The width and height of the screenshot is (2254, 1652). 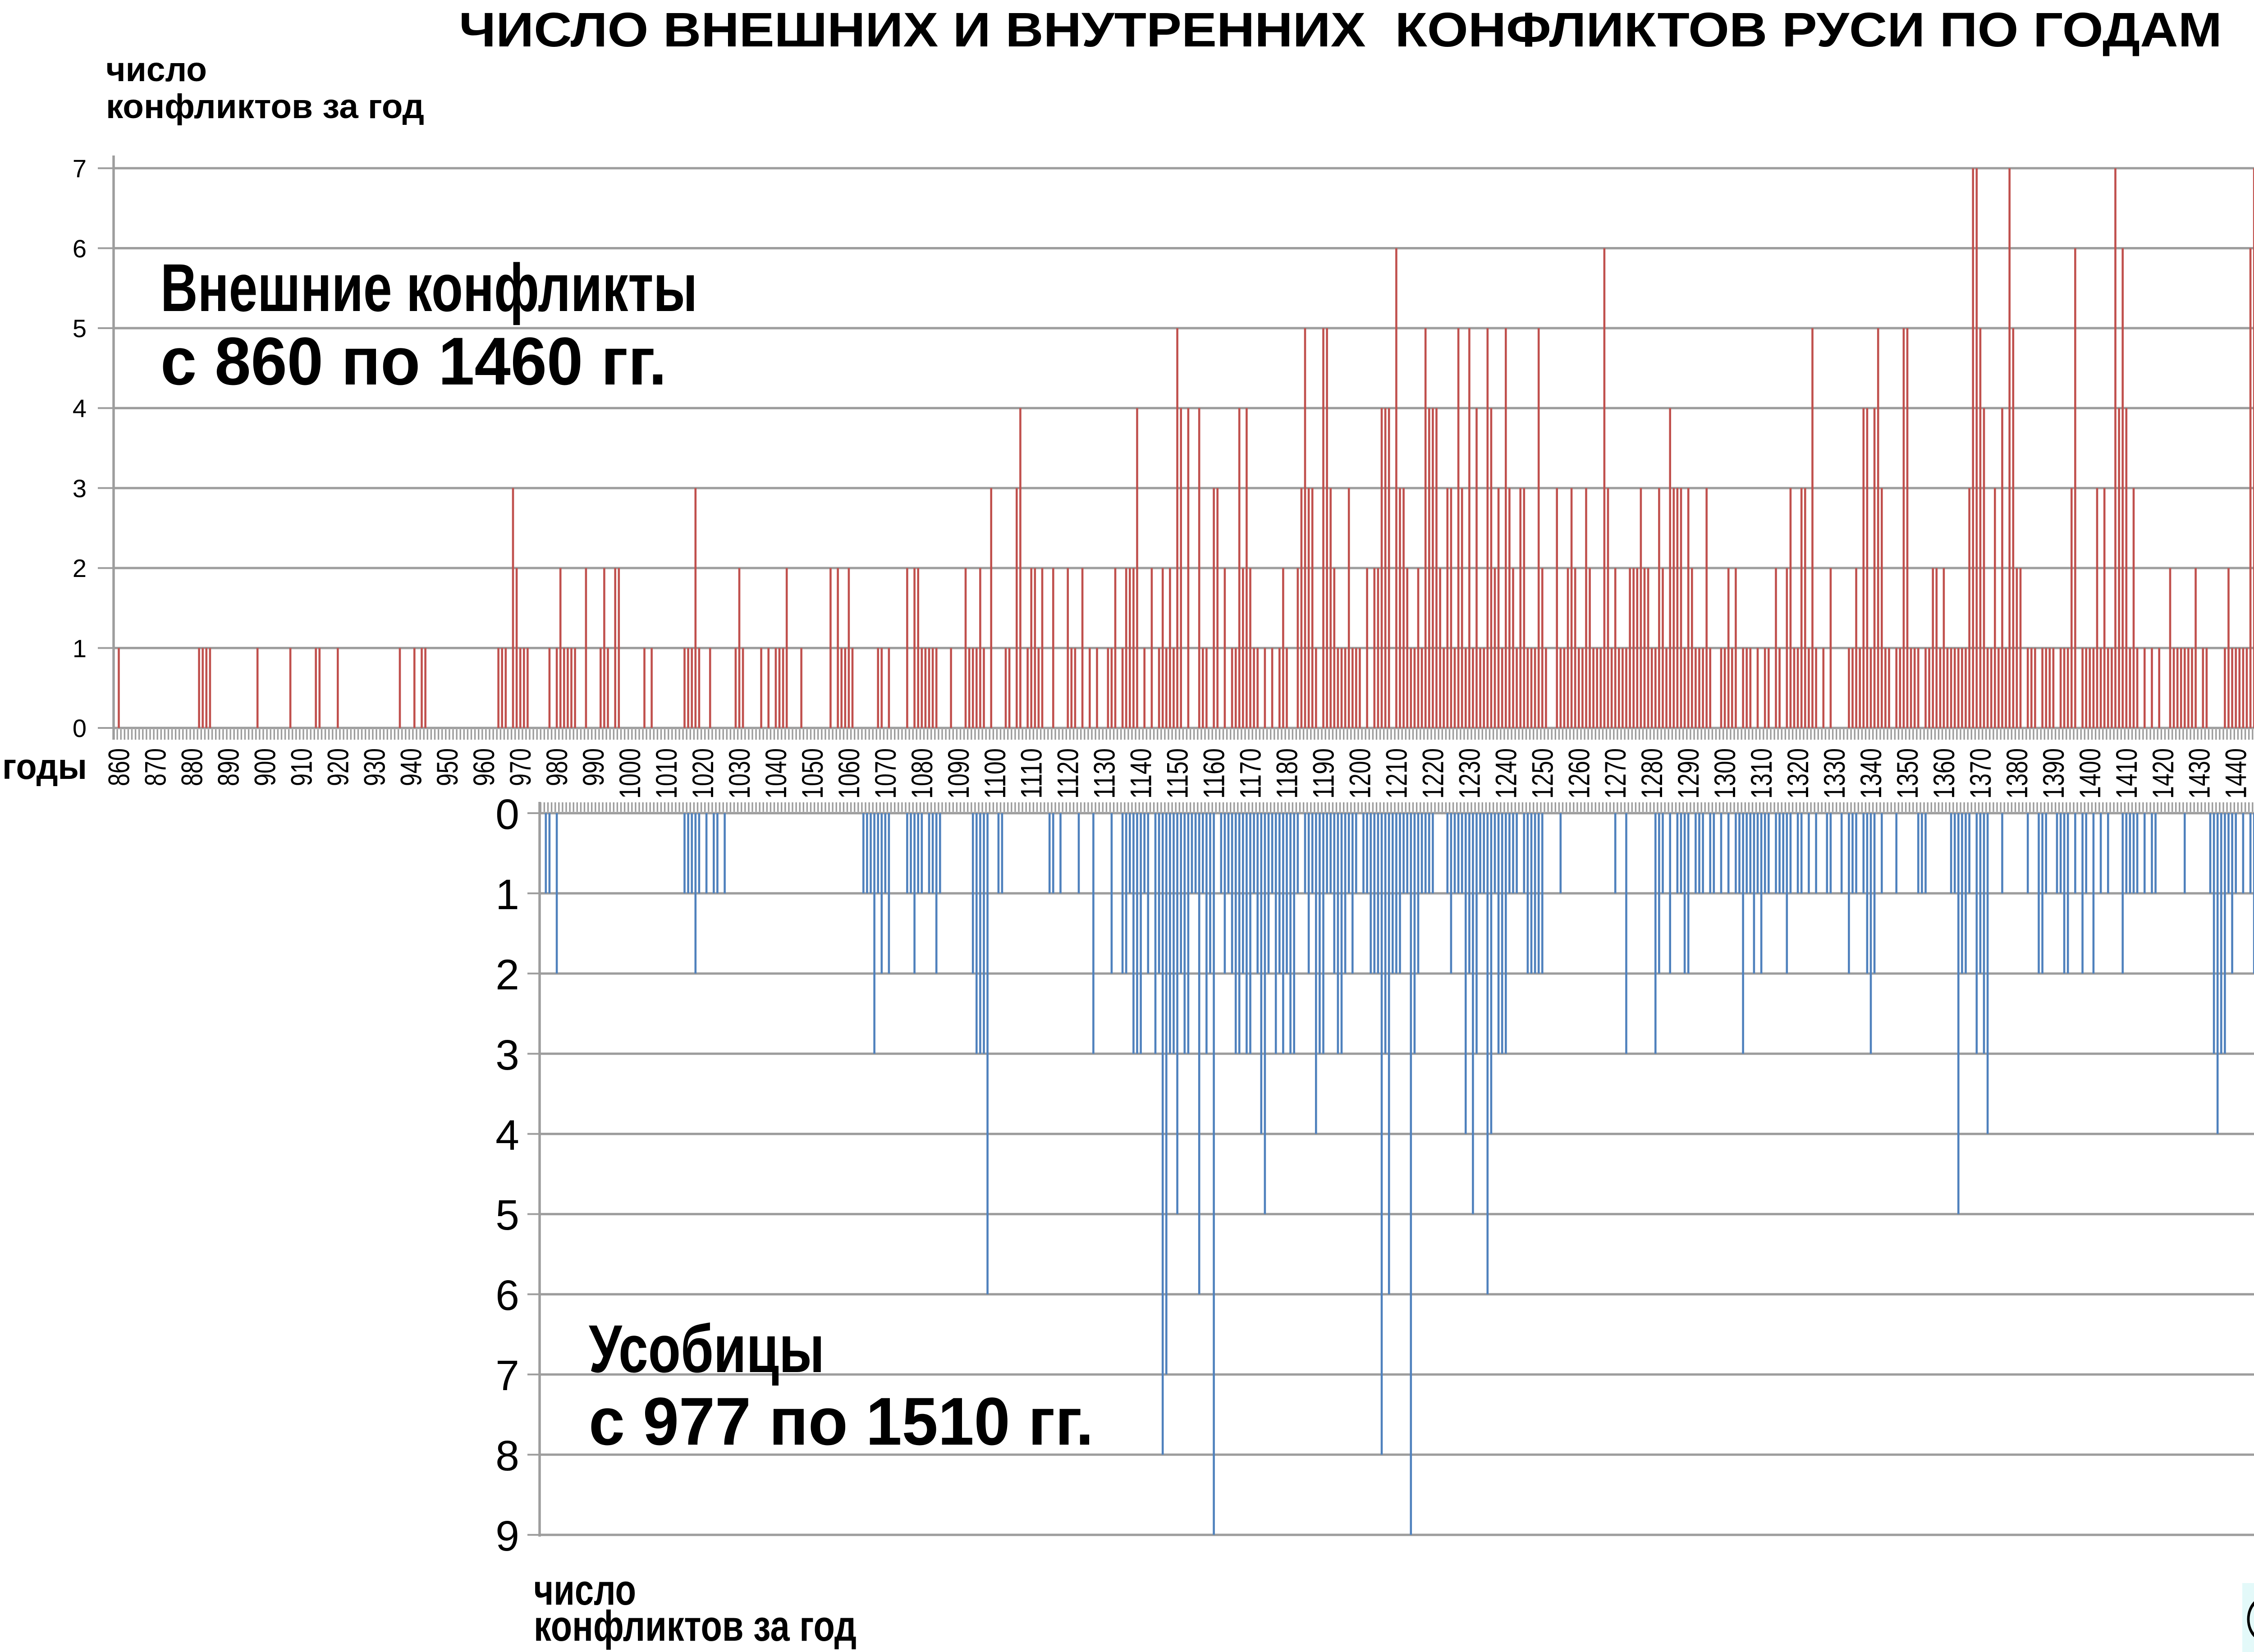 What do you see at coordinates (228, 767) in the screenshot?
I see `svg-text: 890` at bounding box center [228, 767].